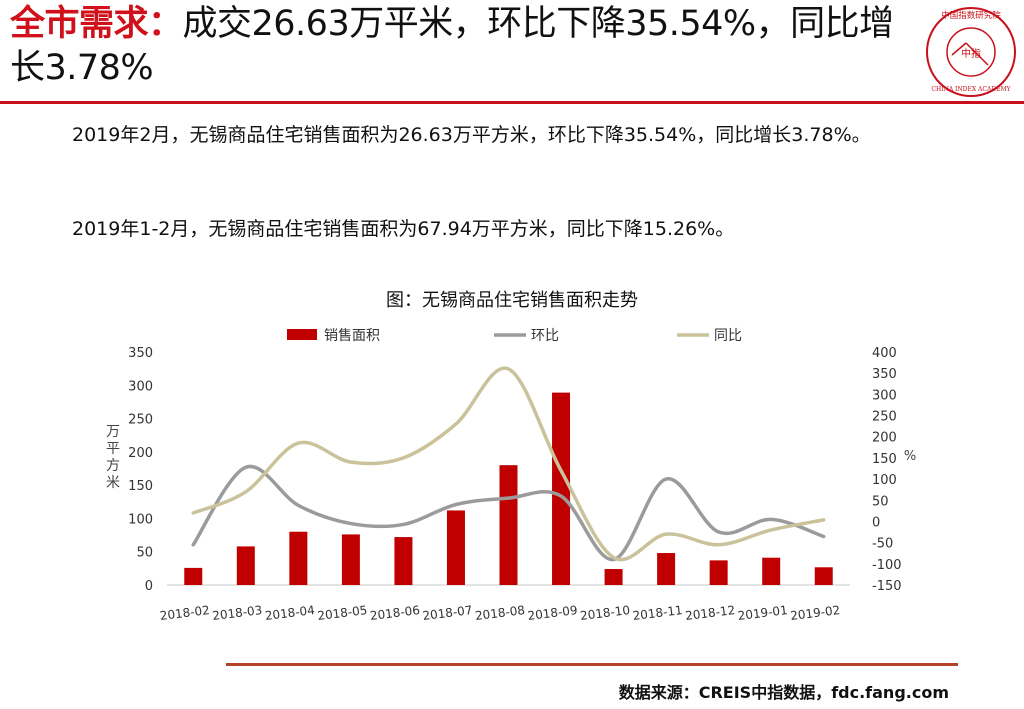 This screenshot has height=709, width=1024. What do you see at coordinates (184, 613) in the screenshot?
I see `x-tick-label: 2018-02` at bounding box center [184, 613].